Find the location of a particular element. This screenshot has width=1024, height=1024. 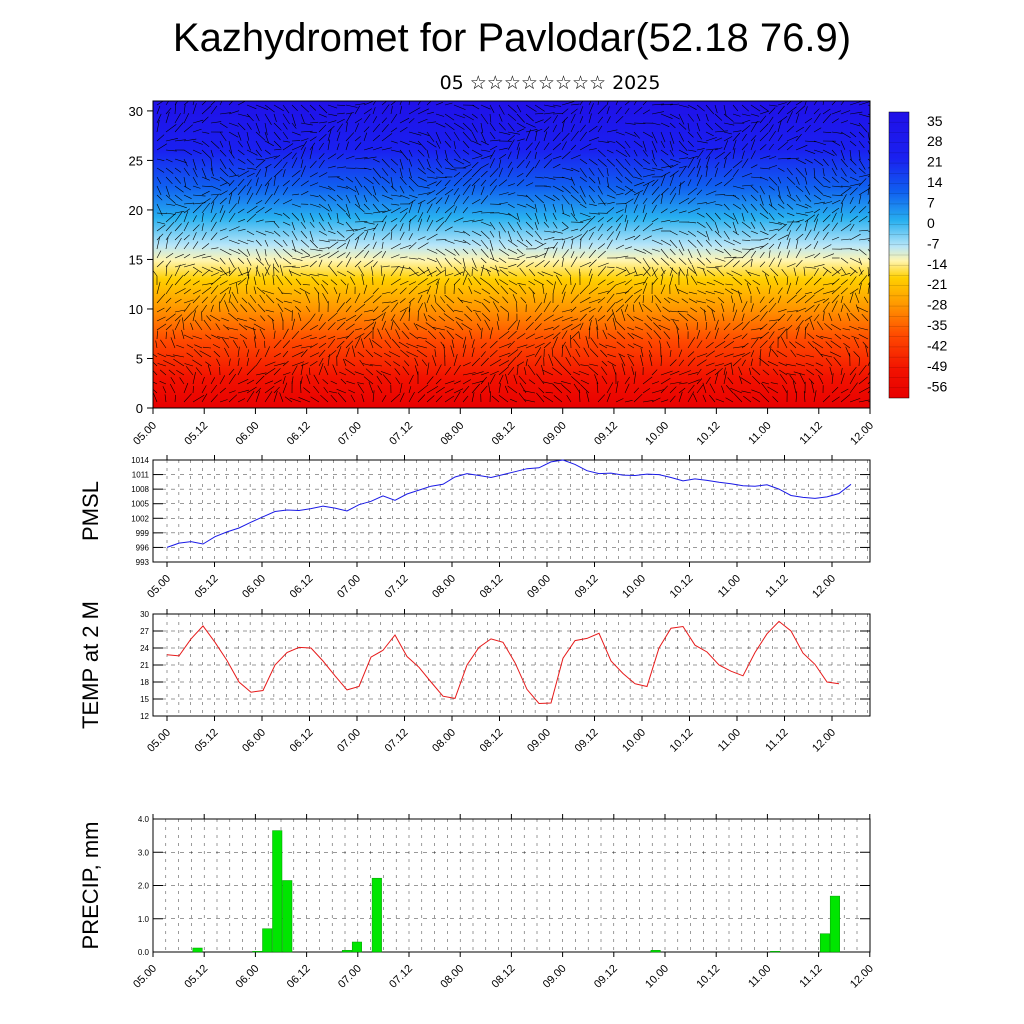

x-tick-label: 07.00 is located at coordinates (350, 434).